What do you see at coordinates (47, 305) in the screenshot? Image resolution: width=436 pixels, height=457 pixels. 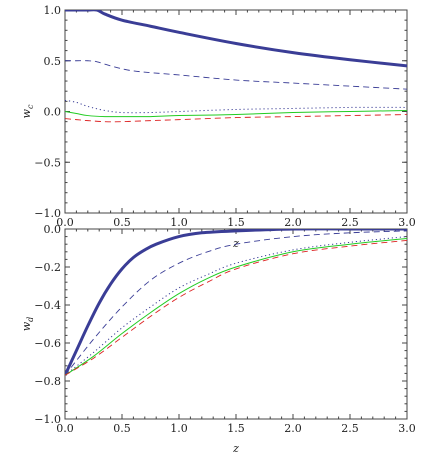 I see `y-tick-label: −0.4` at bounding box center [47, 305].